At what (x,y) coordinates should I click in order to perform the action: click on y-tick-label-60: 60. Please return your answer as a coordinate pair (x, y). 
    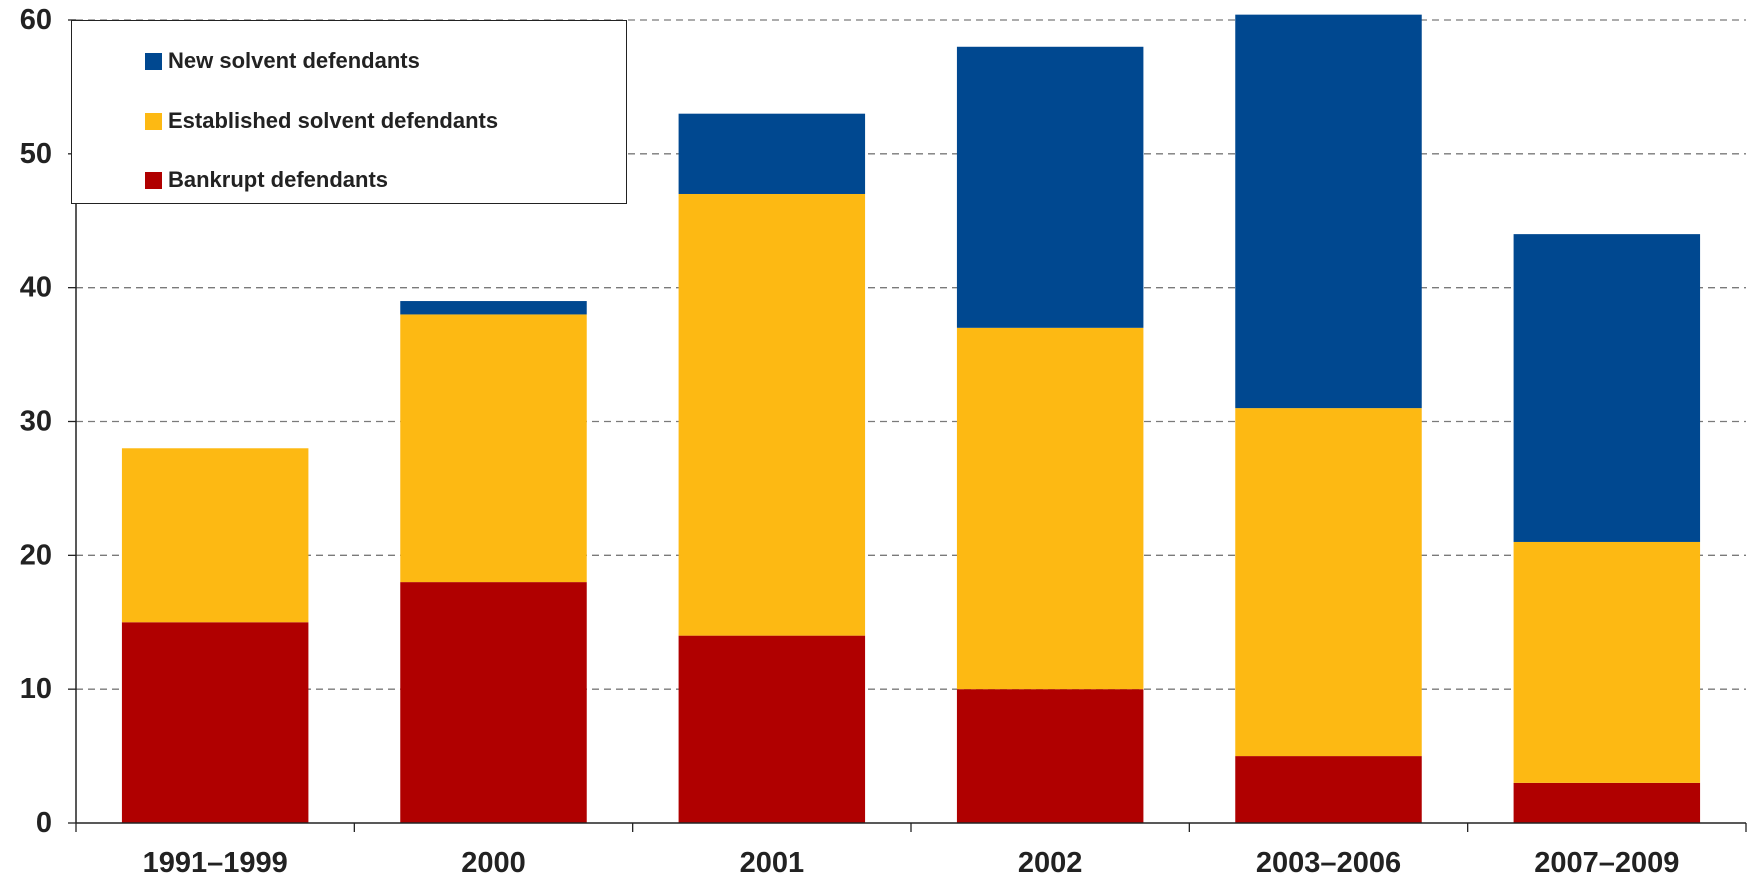
    Looking at the image, I should click on (36, 20).